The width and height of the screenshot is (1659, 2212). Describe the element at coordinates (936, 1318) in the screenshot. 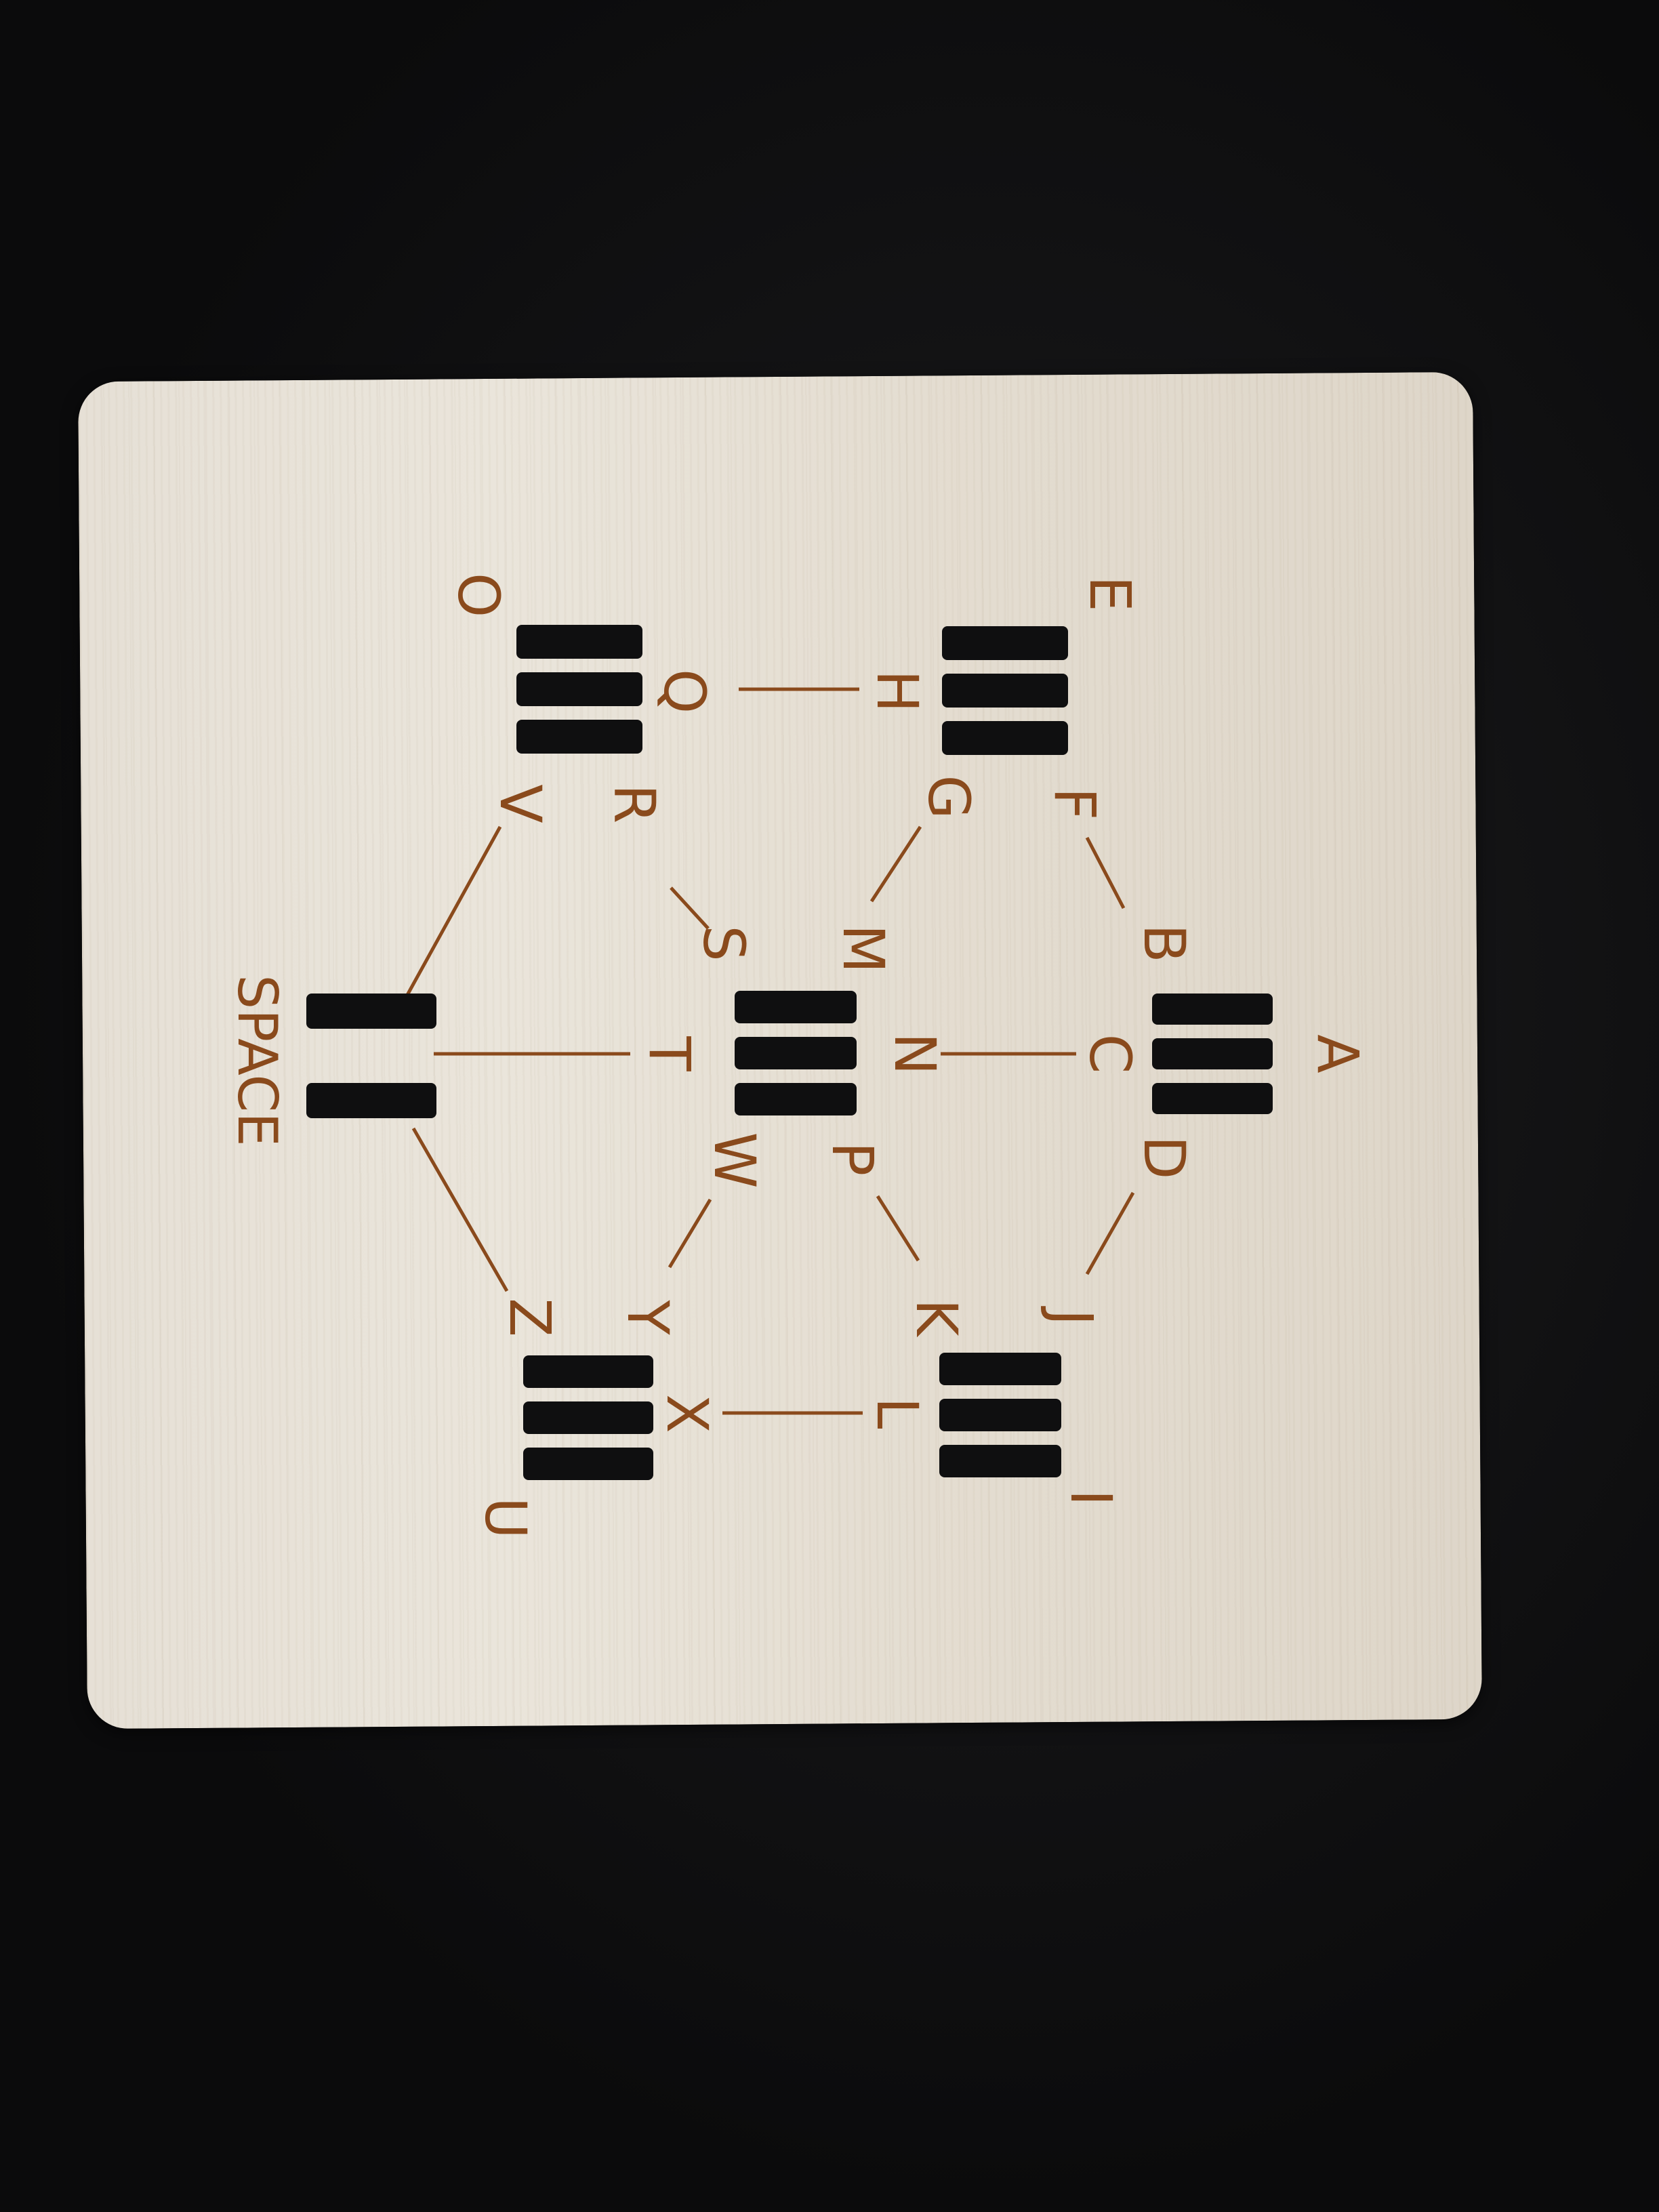

I see `letter-k: K` at that location.